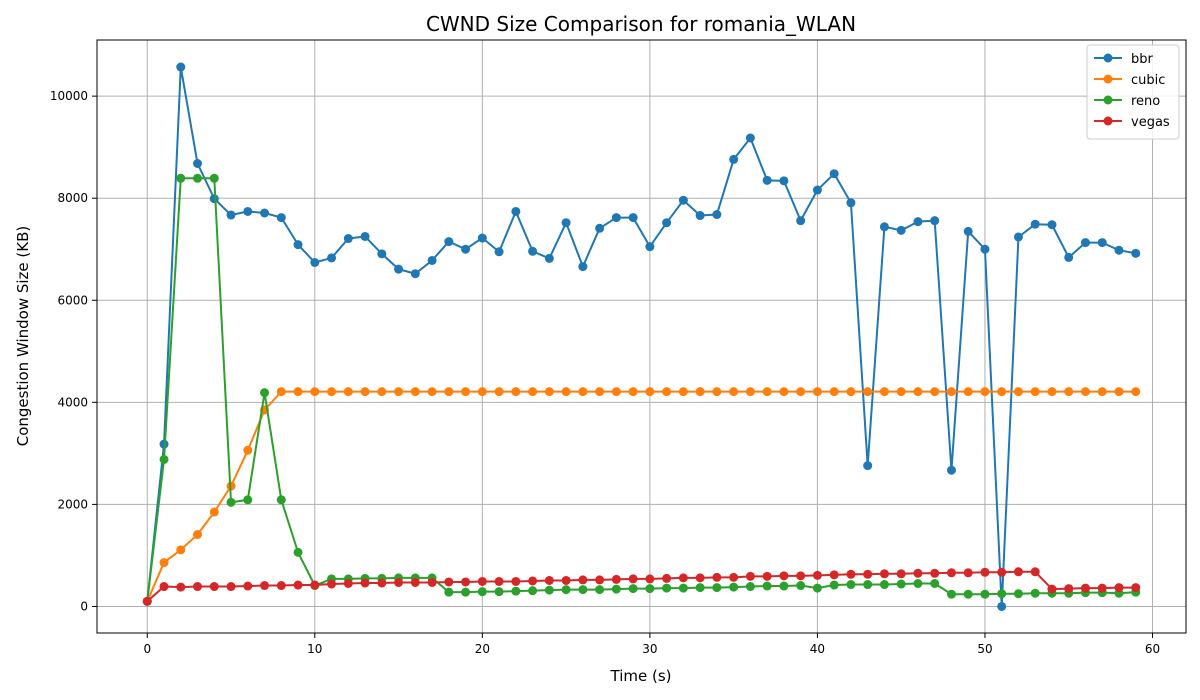 This screenshot has width=1200, height=700. I want to click on series-vegas, so click(641, 586).